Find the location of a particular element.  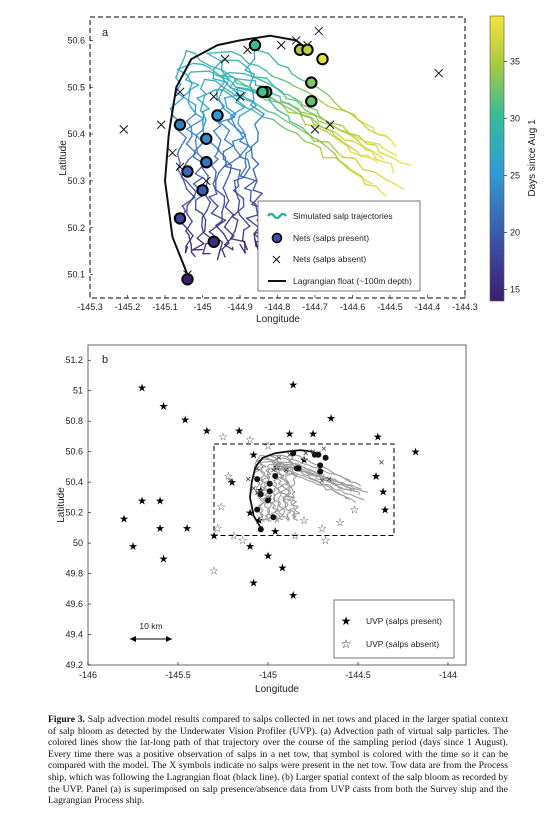

colorbar-tick-label: 15 is located at coordinates (515, 290).